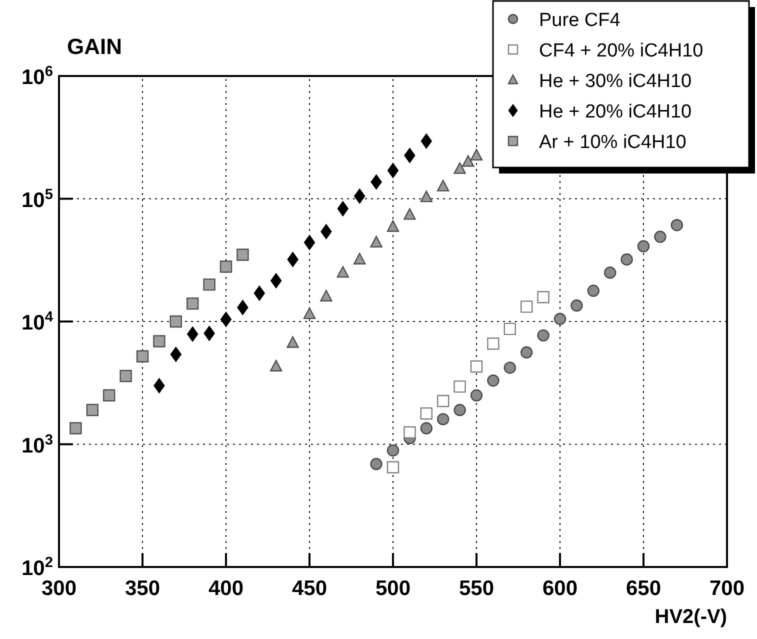 This screenshot has width=757, height=639. Describe the element at coordinates (37, 199) in the screenshot. I see `y-tick-label: 10$^{5}$` at that location.